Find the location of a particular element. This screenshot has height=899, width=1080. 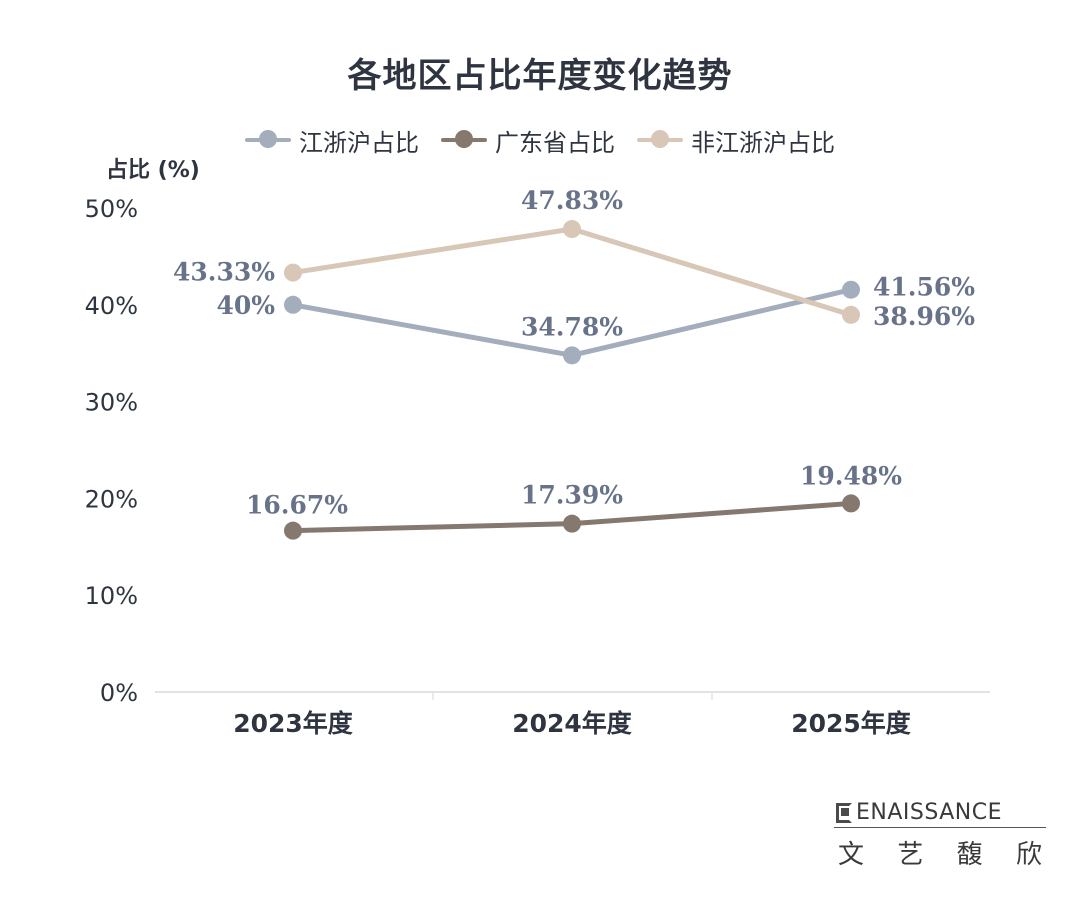

brand-logo-block: ENAISSANCE 文 艺 馥 欣 is located at coordinates (940, 835).